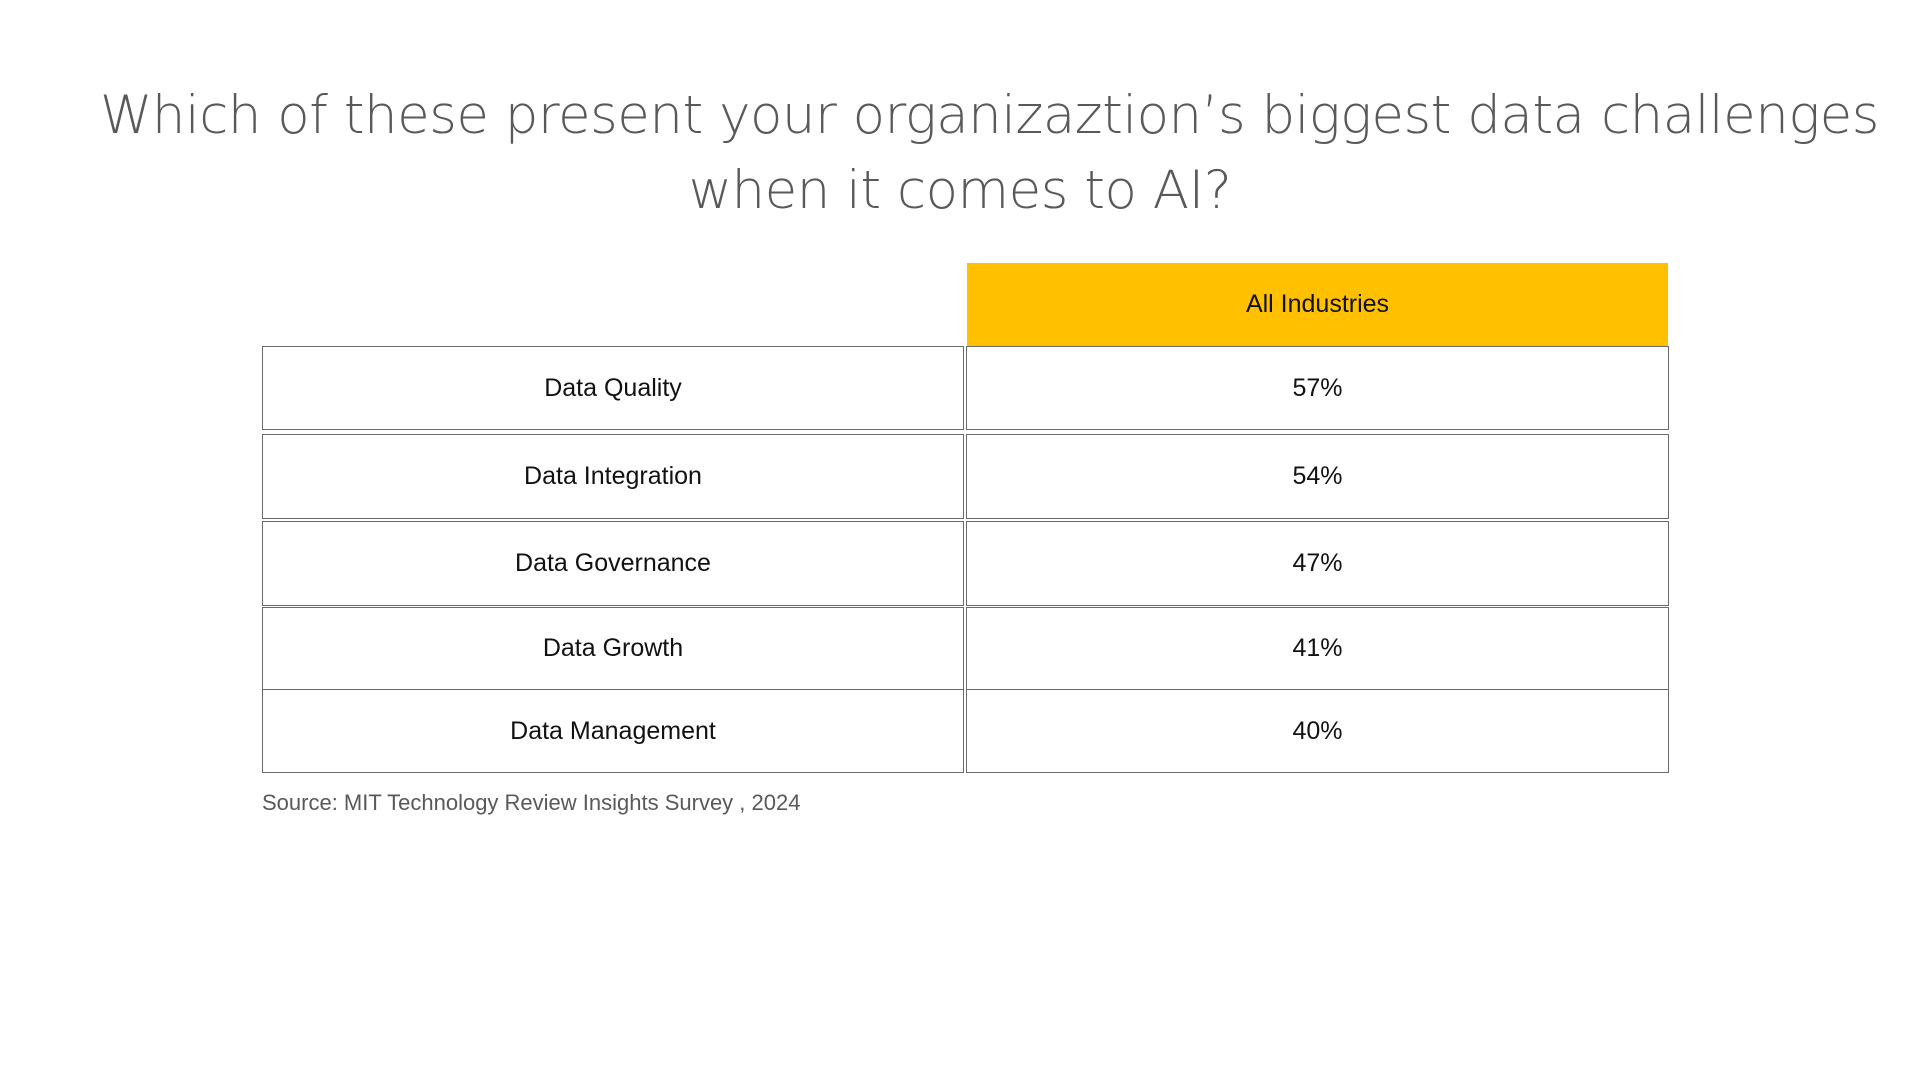  I want to click on row-value-data-growth: 41%, so click(1317, 648).